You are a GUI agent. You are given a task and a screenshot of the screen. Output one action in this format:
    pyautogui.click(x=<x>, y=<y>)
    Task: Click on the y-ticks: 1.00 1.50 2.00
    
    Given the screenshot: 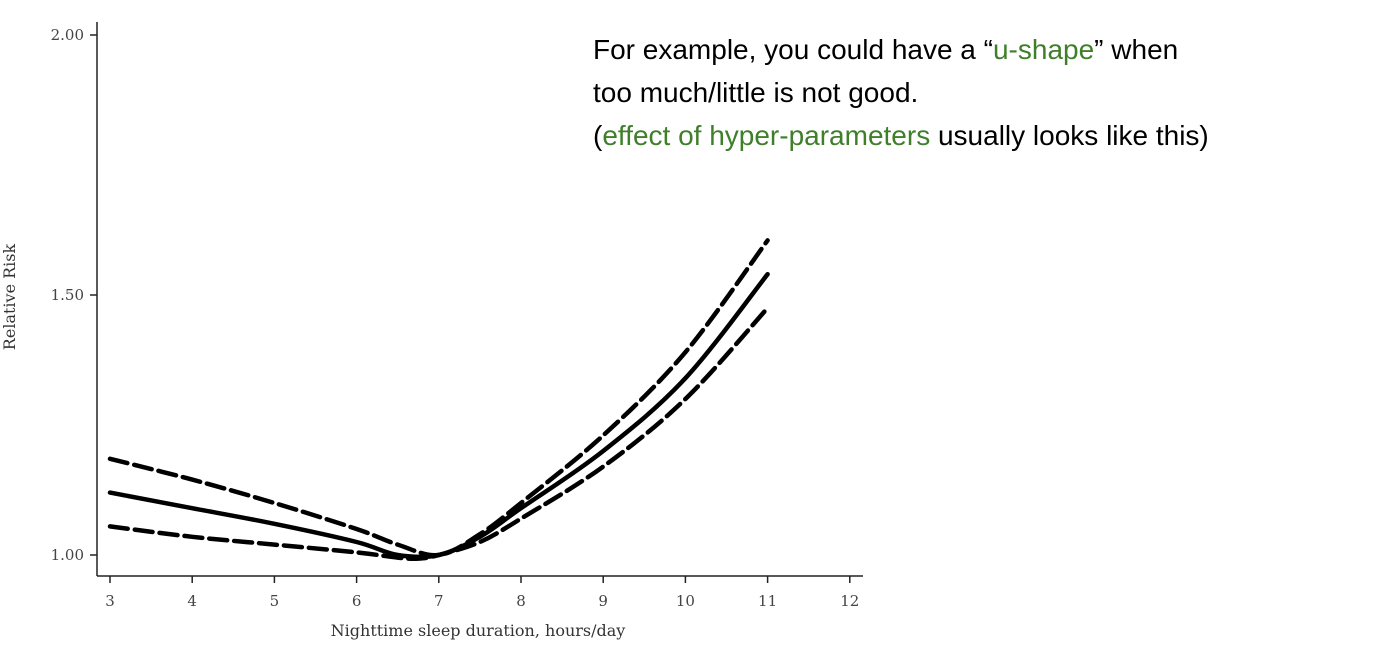 What is the action you would take?
    pyautogui.click(x=74, y=295)
    